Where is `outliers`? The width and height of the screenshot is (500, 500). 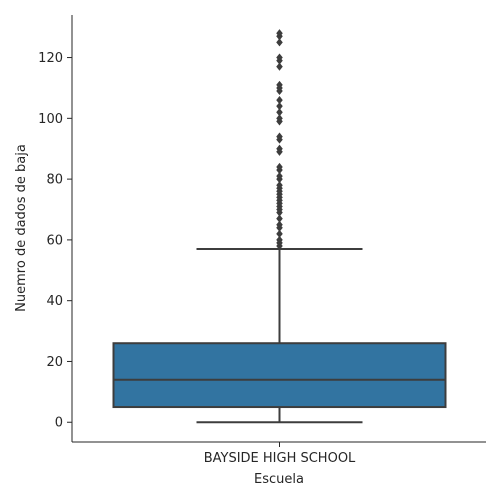 outliers is located at coordinates (280, 140).